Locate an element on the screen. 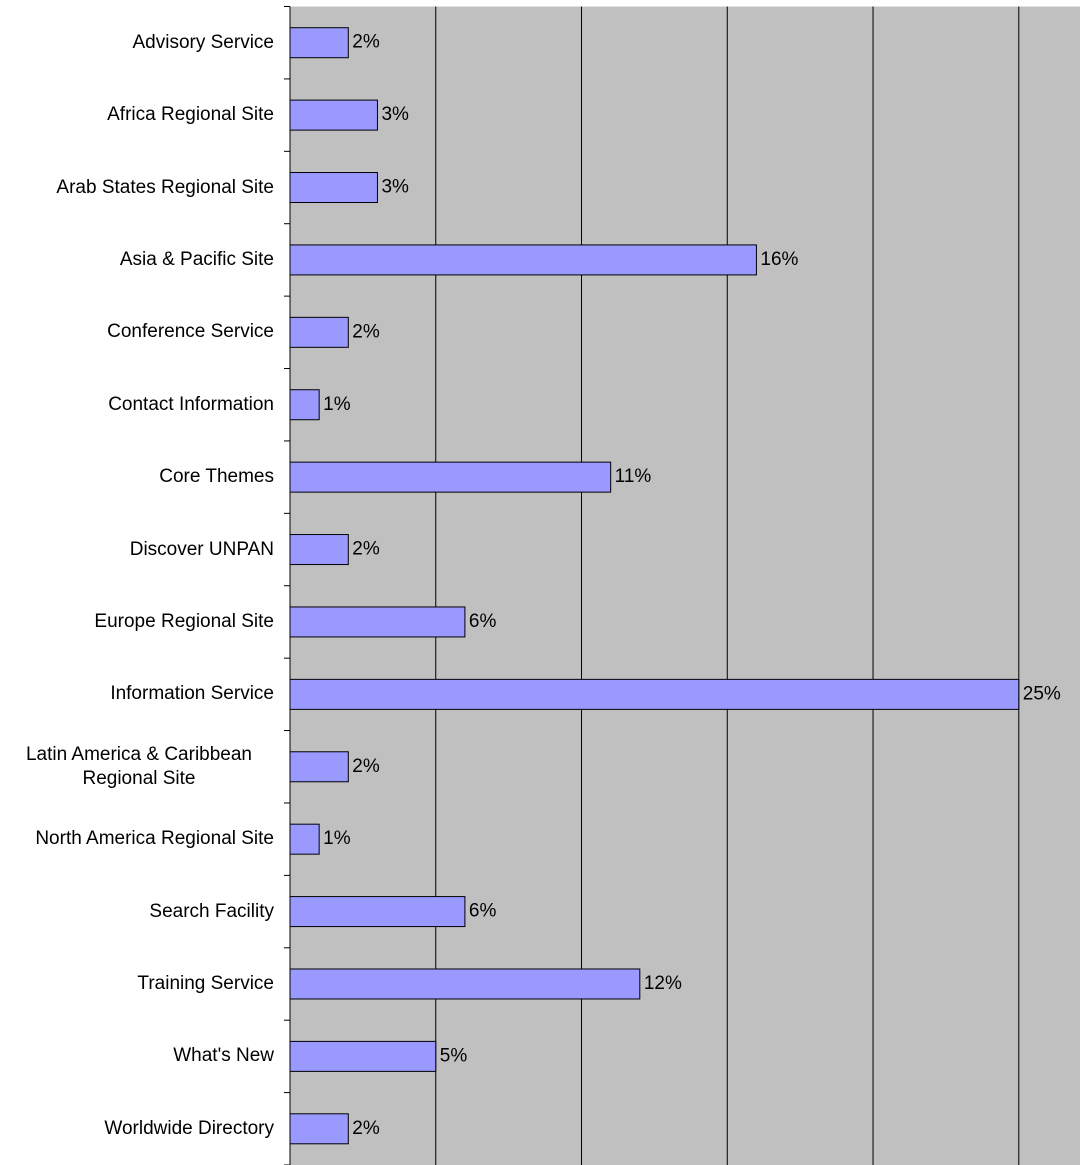 This screenshot has width=1080, height=1165. y-tick-label: Conference Service is located at coordinates (190, 332).